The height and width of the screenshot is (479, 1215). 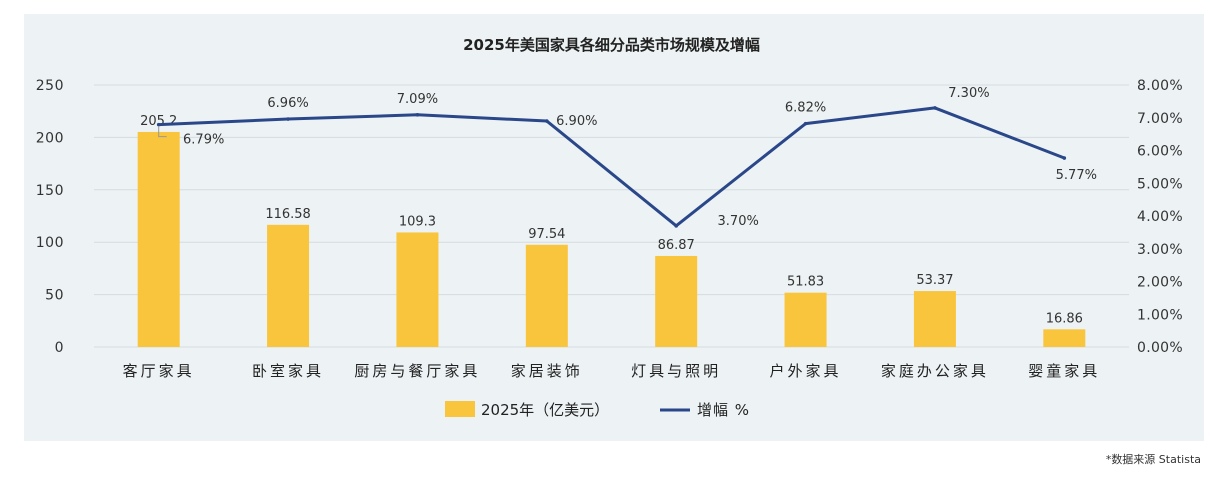 I want to click on x-category-label: 厨房与餐厅家具, so click(x=417, y=371).